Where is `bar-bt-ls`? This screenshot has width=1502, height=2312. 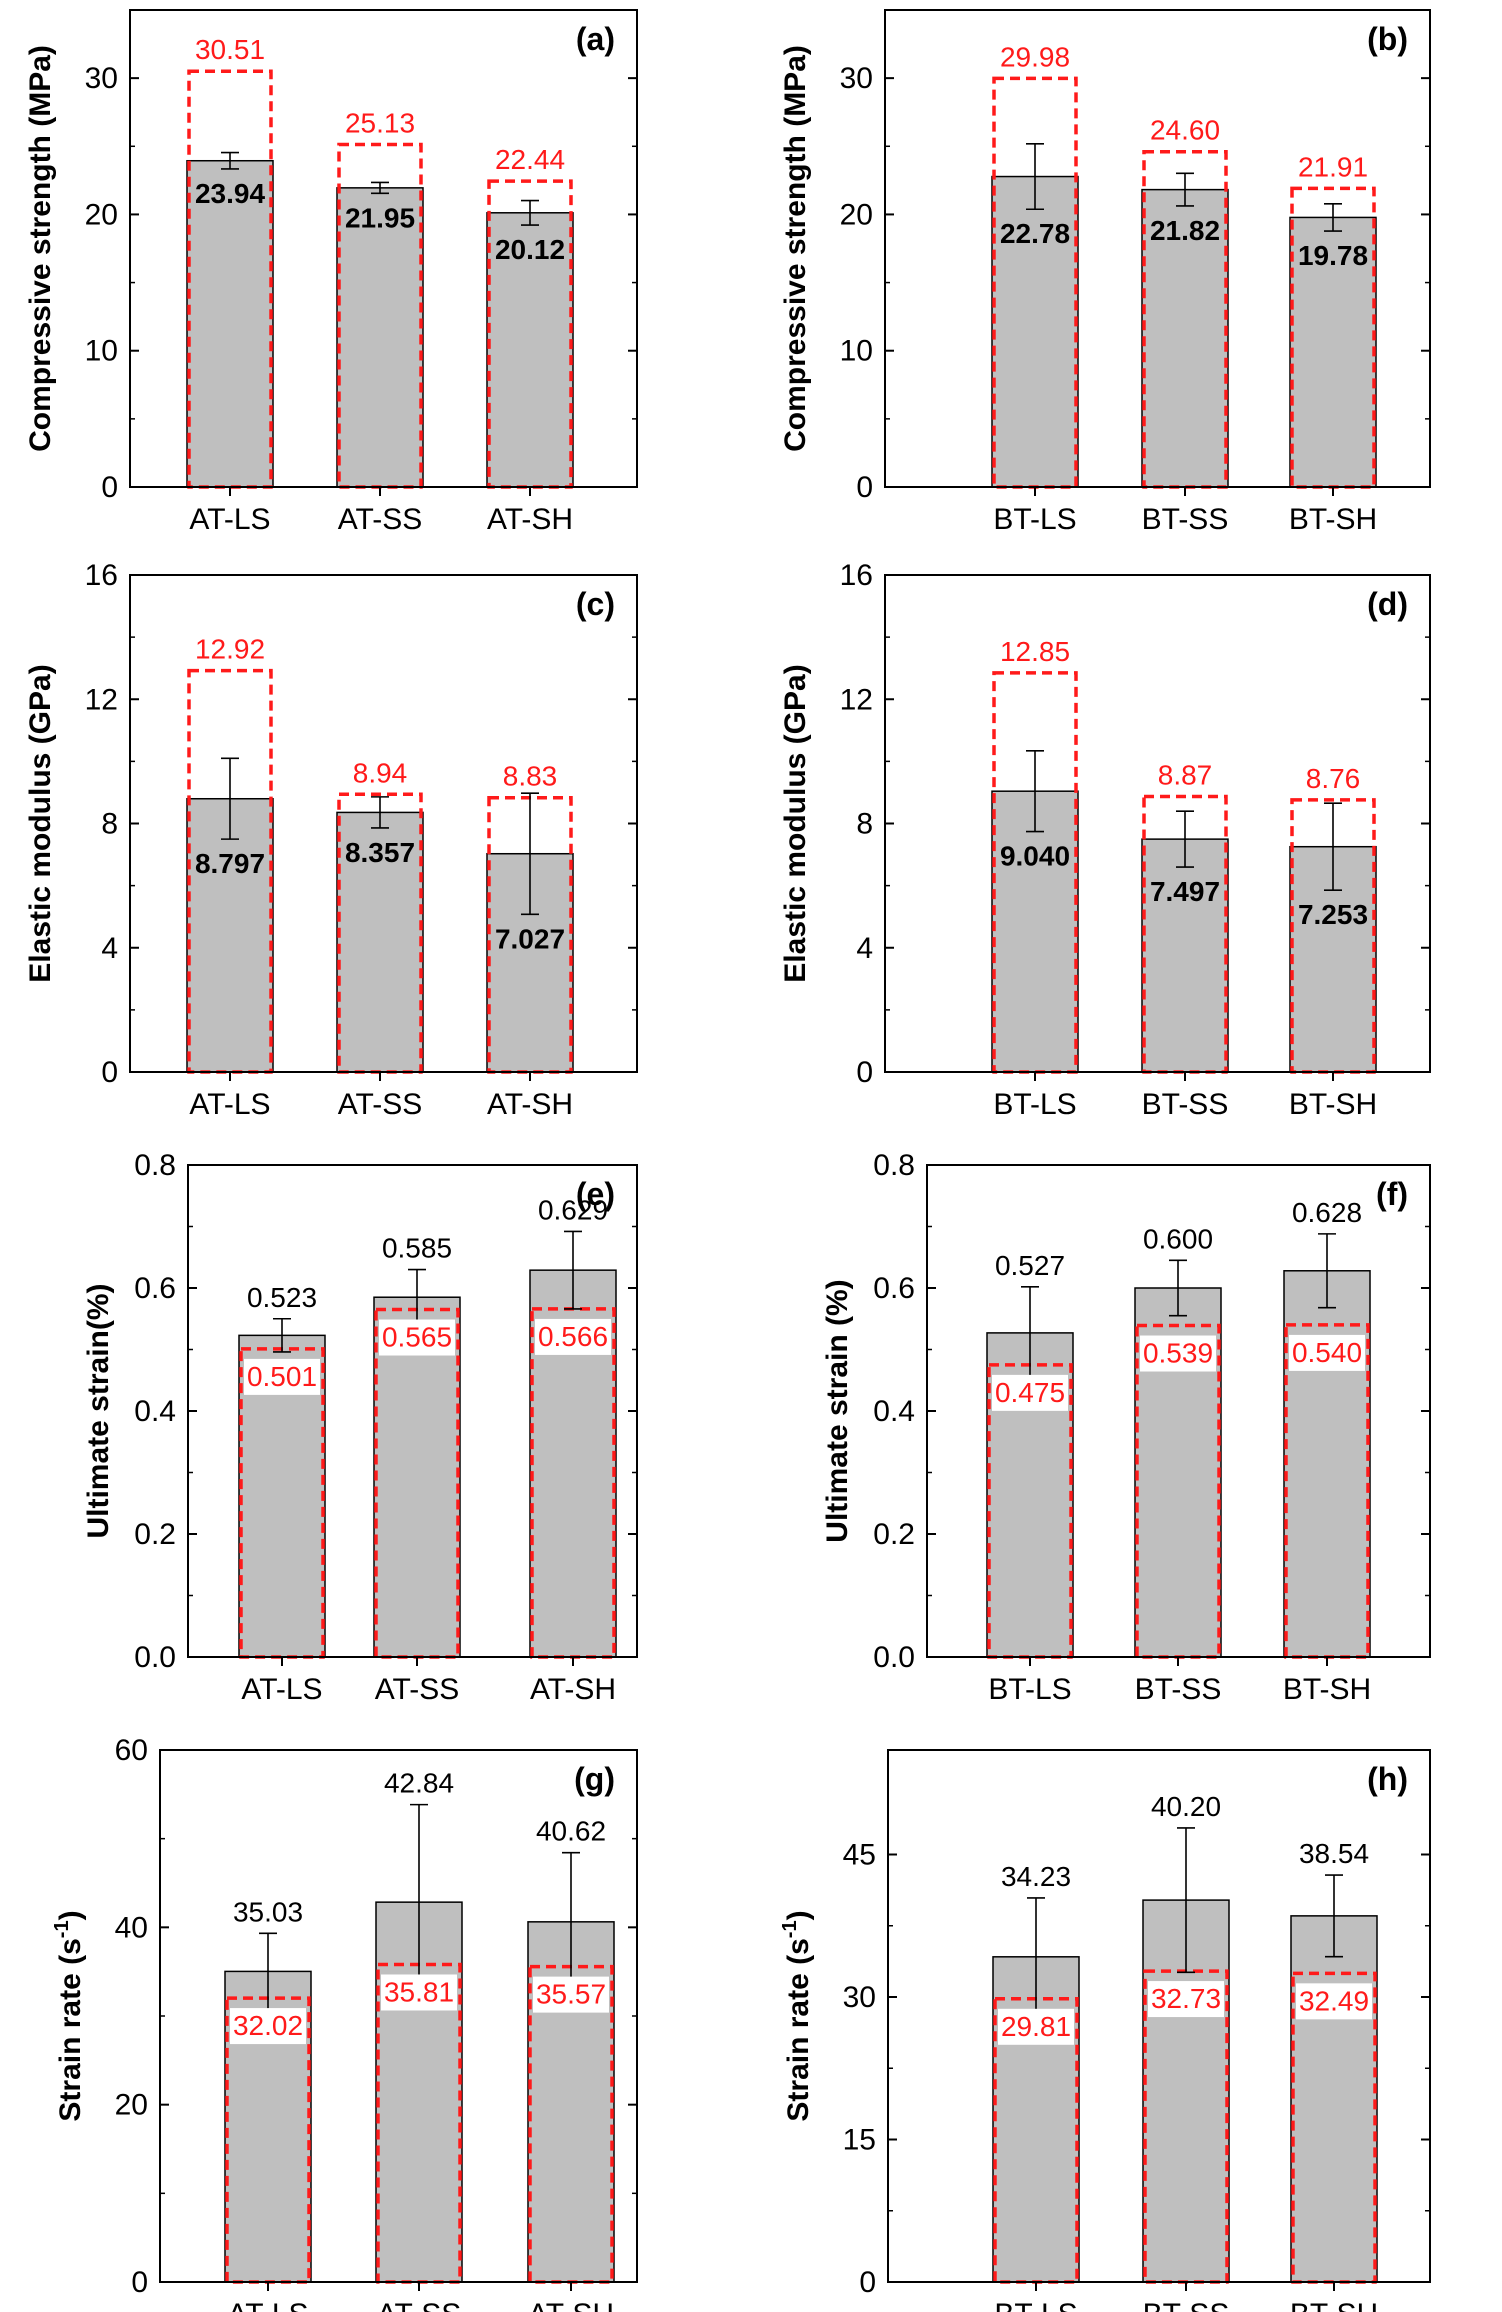
bar-bt-ls is located at coordinates (1035, 931).